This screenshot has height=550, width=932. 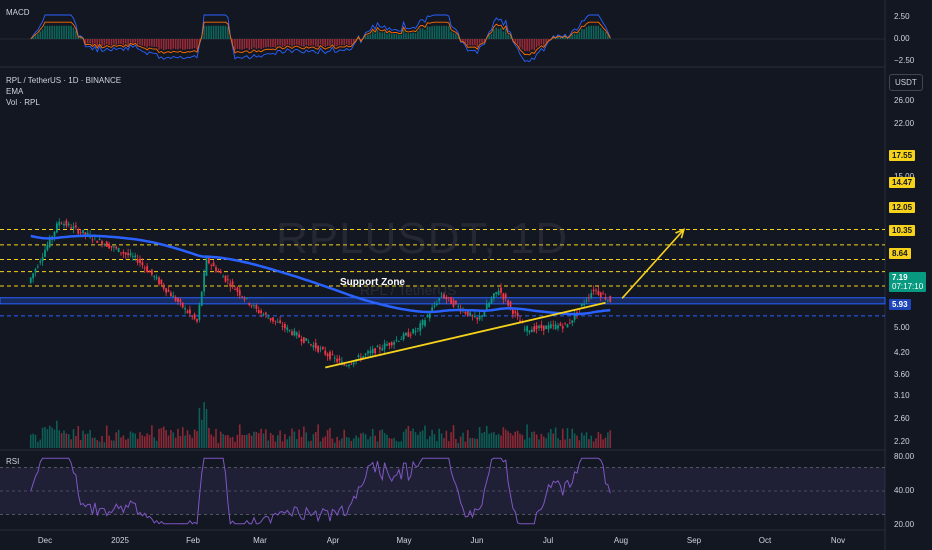 What do you see at coordinates (902, 155) in the screenshot?
I see `price-tag-17-55: 17.55` at bounding box center [902, 155].